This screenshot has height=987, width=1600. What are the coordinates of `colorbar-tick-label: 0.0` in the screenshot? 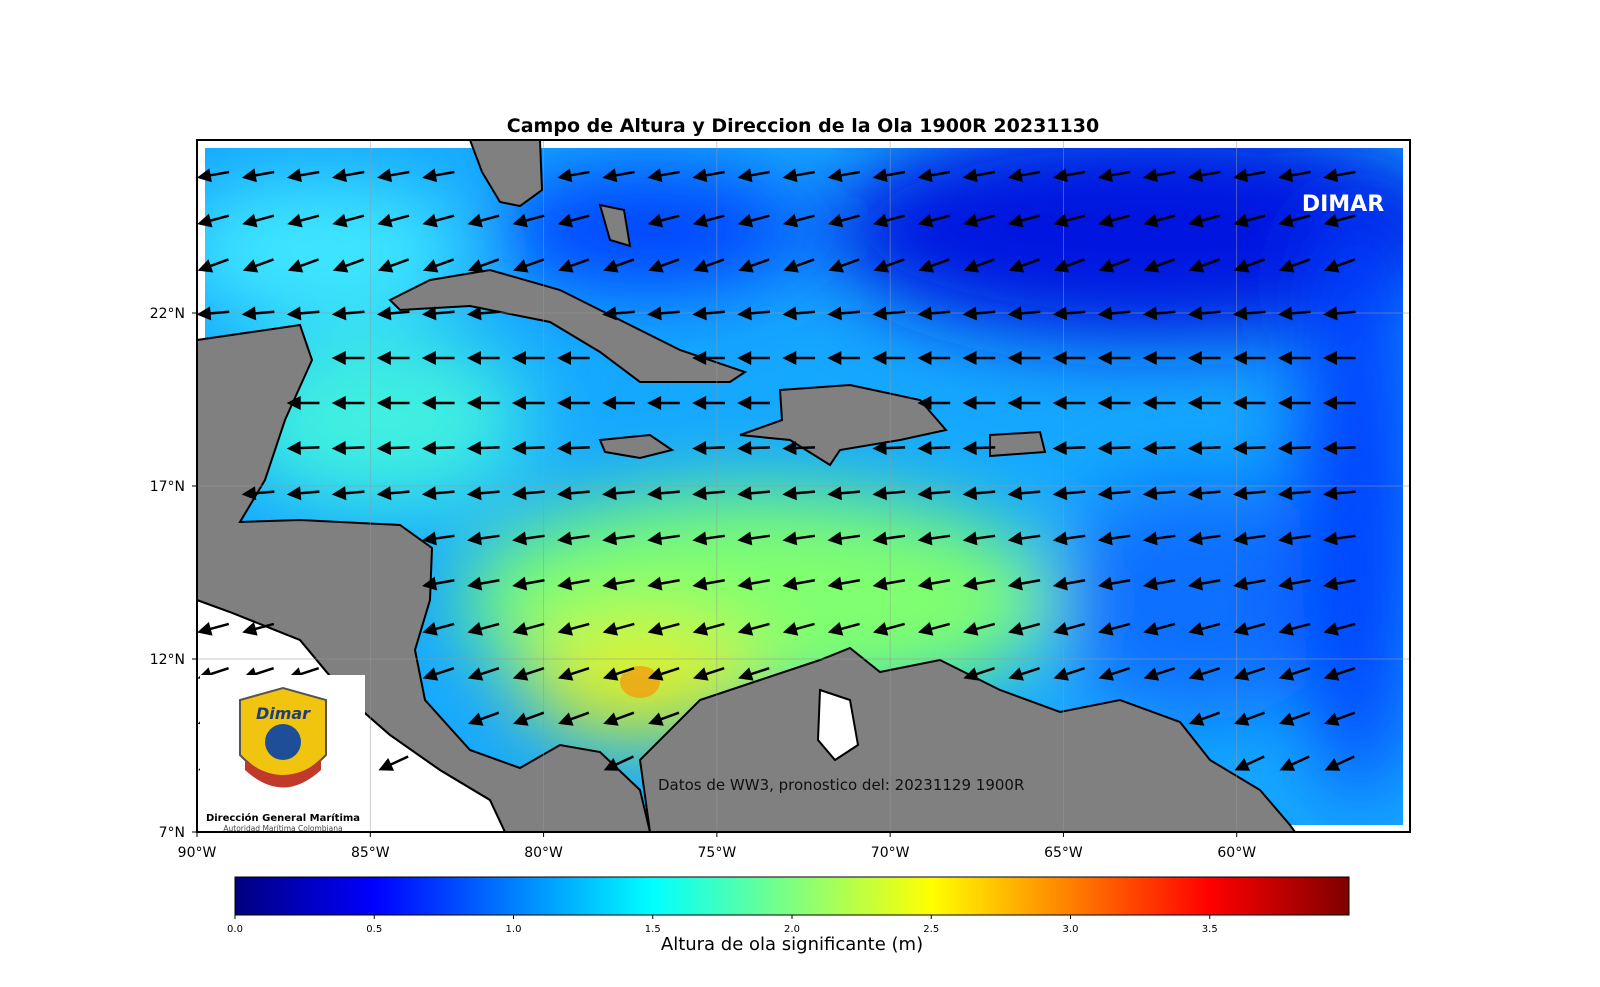 It's located at (235, 929).